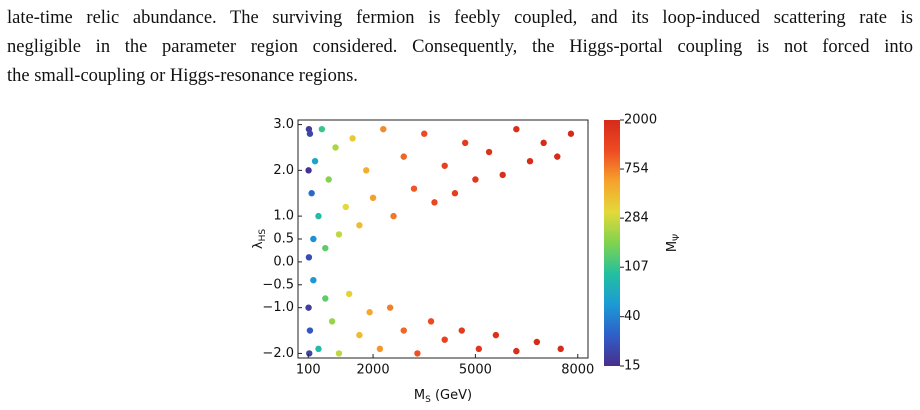  What do you see at coordinates (428, 400) in the screenshot?
I see `label-part: S` at bounding box center [428, 400].